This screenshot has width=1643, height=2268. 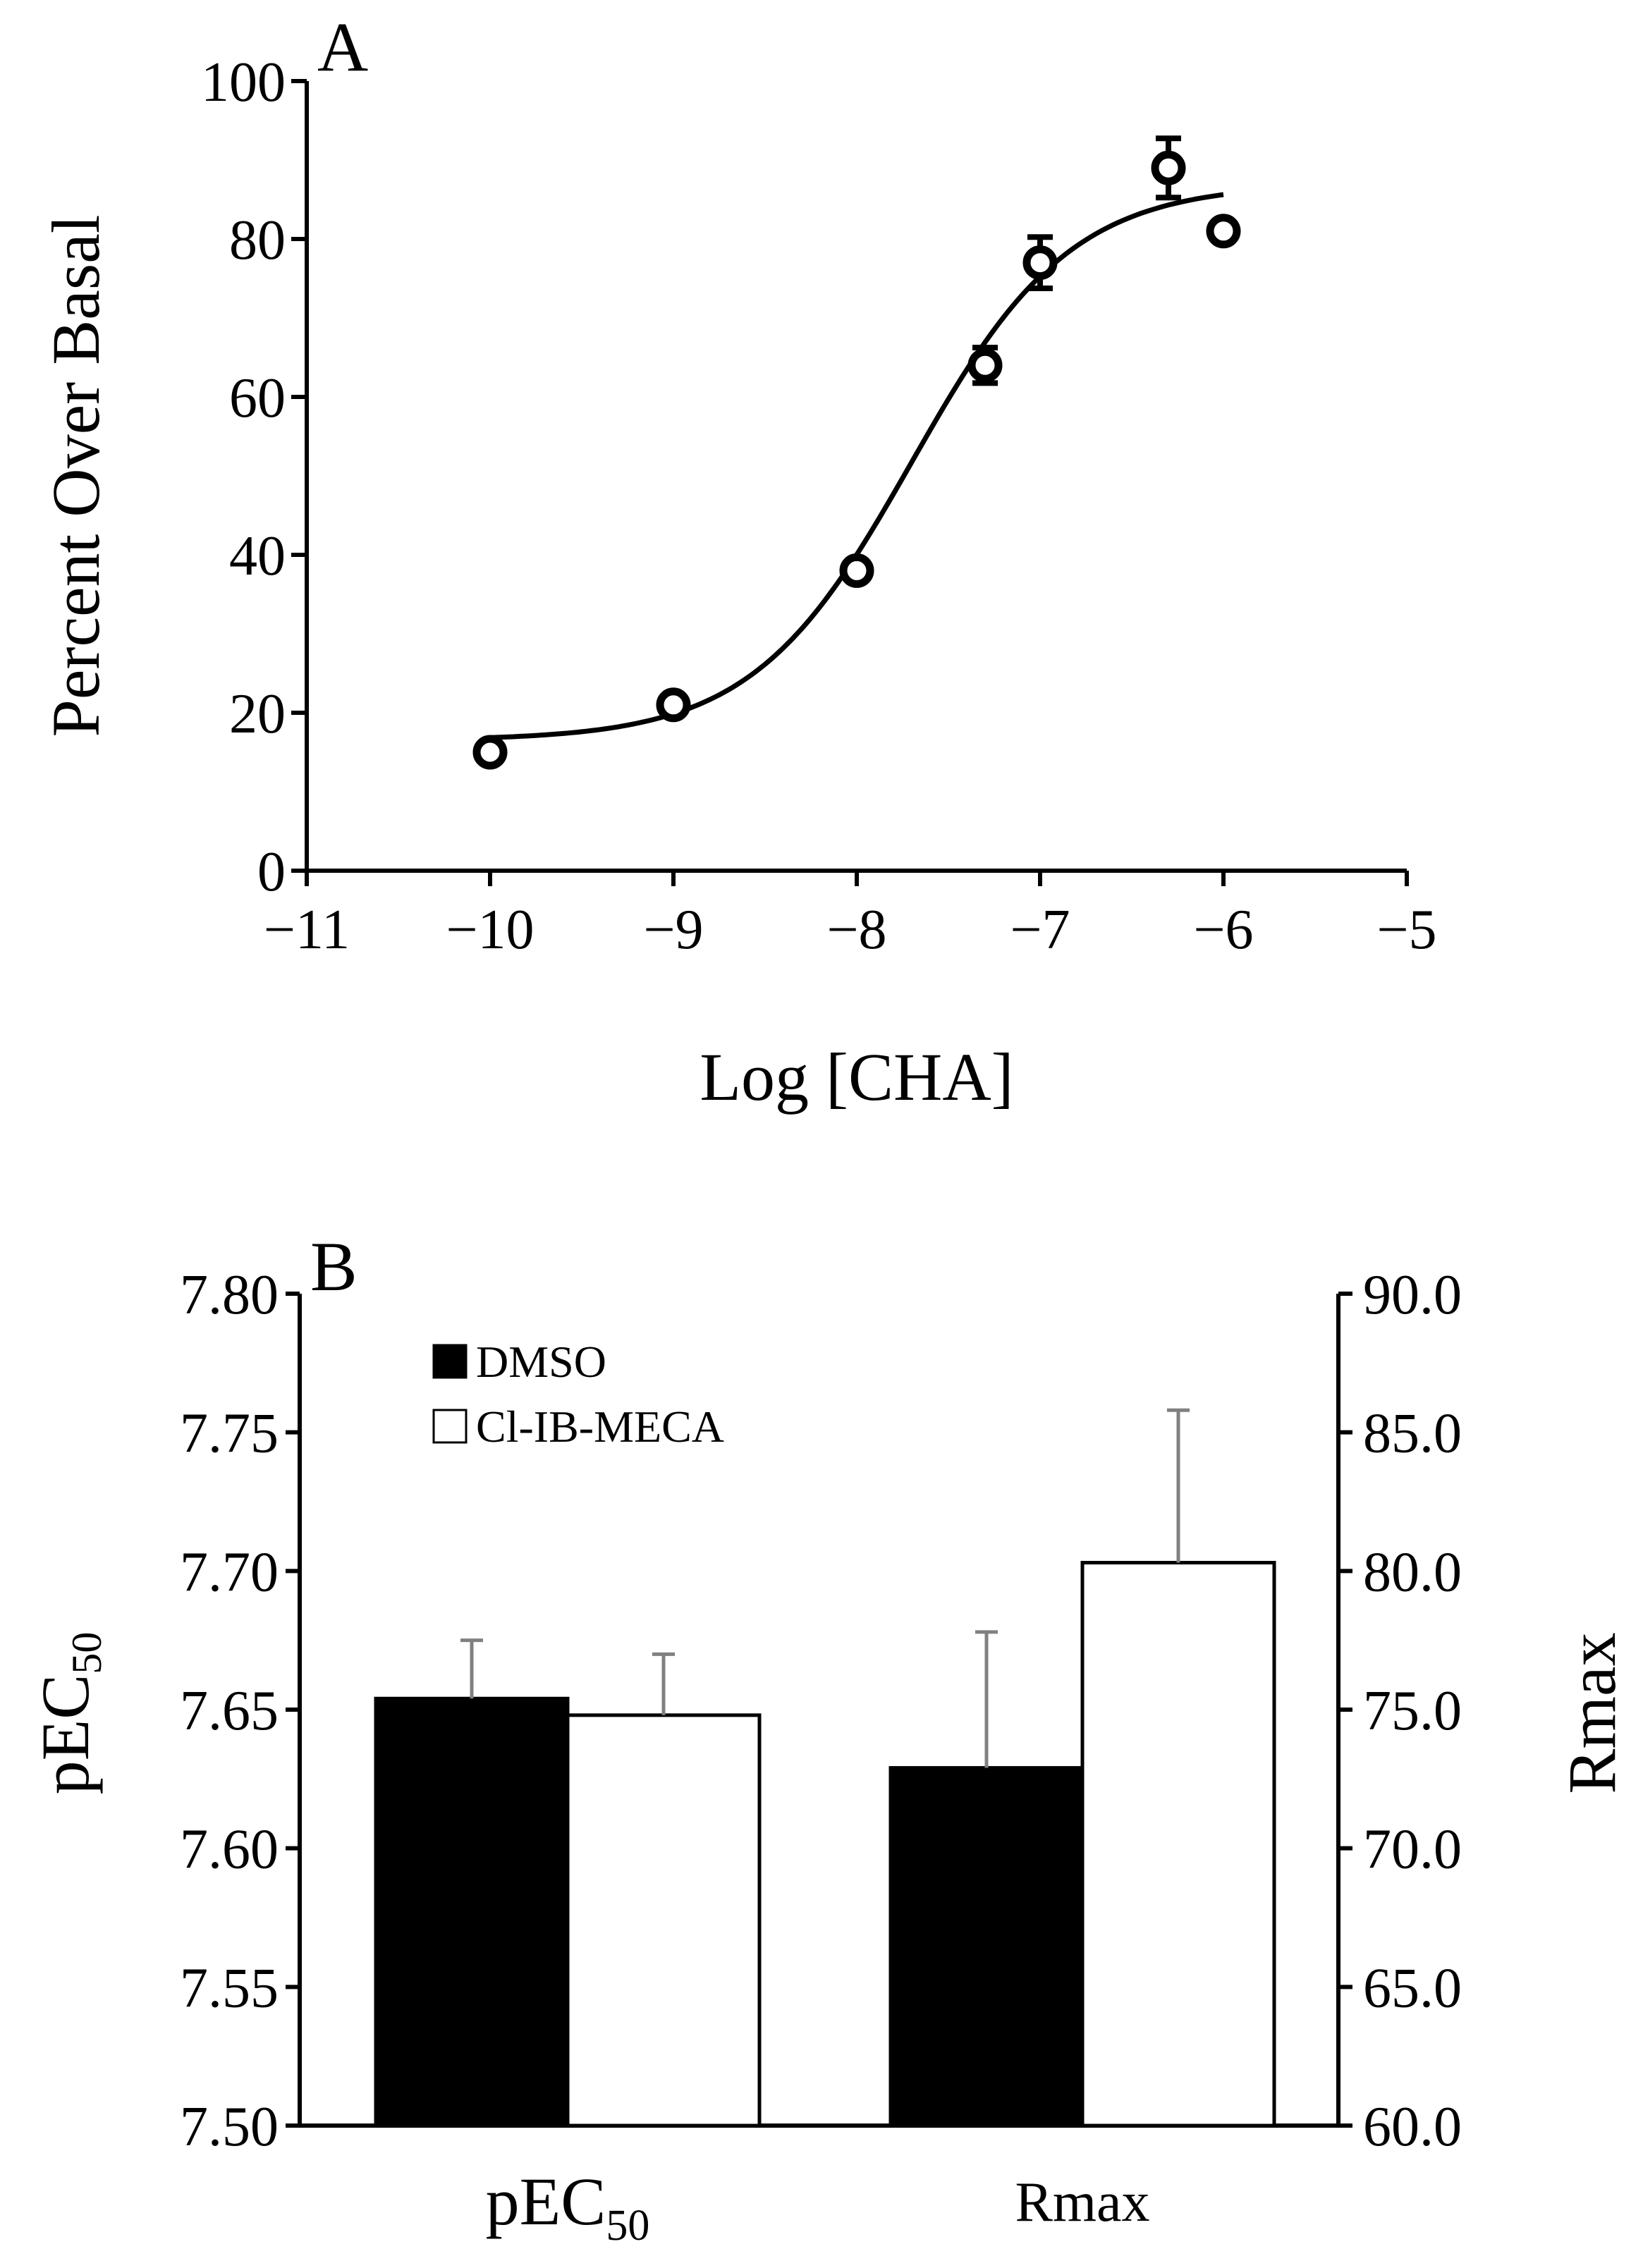 I want to click on legend-swatch-cl-ib-meca, so click(x=450, y=1426).